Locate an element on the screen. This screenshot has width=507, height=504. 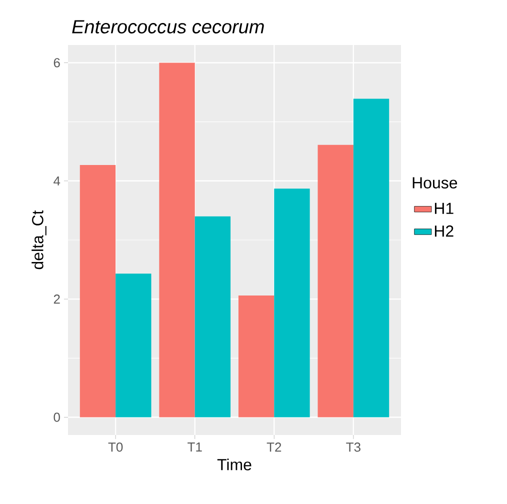
y-tick-label: 6 is located at coordinates (57, 63).